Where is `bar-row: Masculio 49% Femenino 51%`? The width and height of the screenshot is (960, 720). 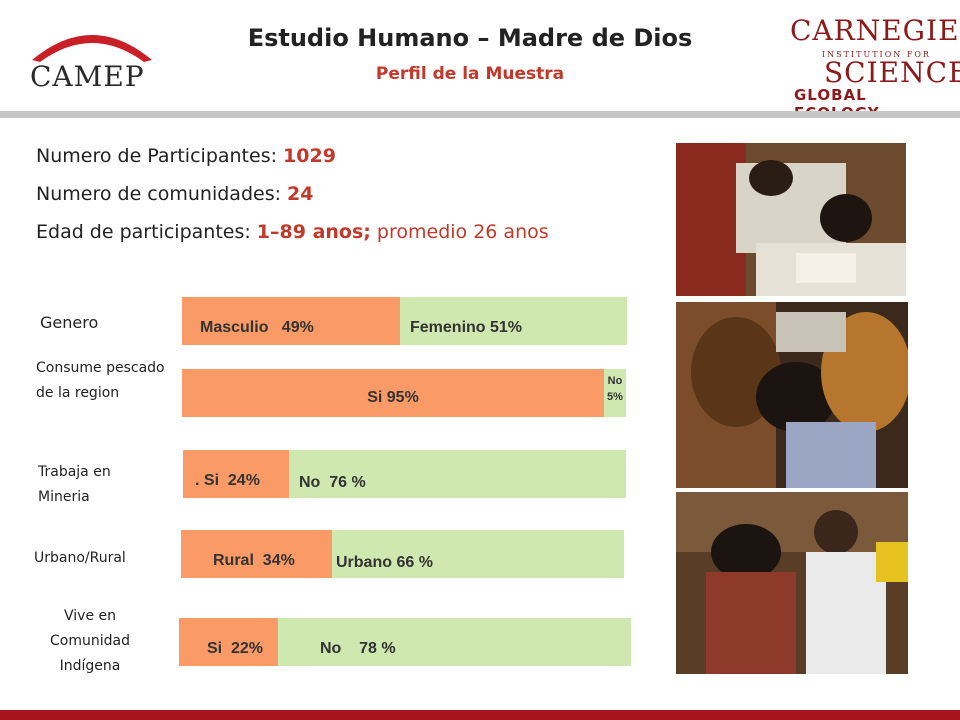 bar-row: Masculio 49% Femenino 51% is located at coordinates (404, 321).